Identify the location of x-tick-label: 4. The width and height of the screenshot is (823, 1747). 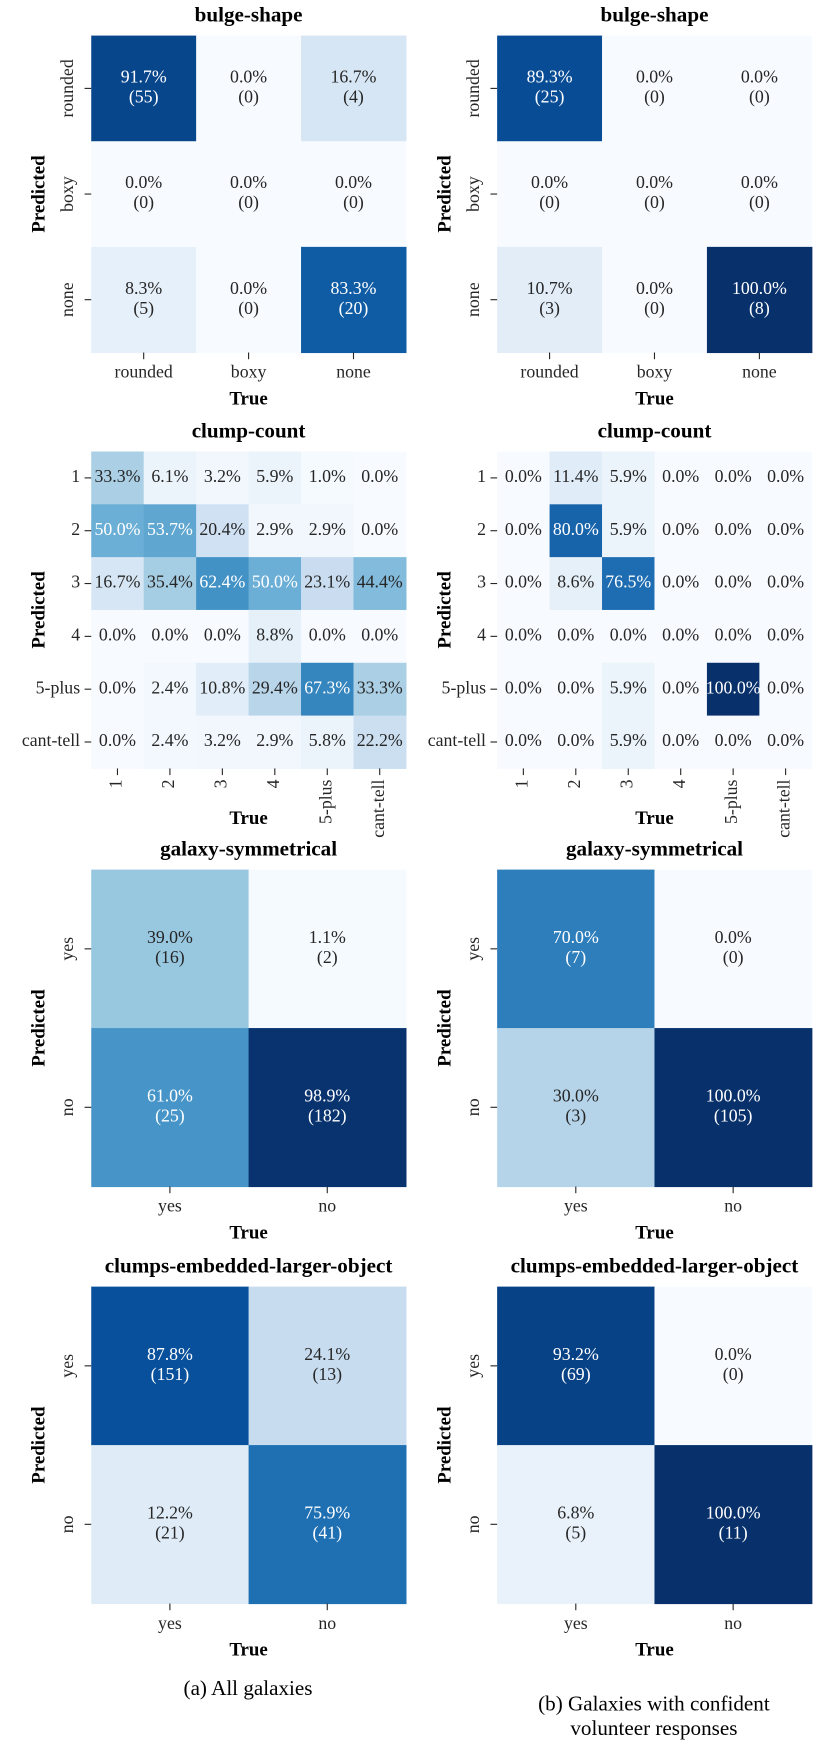
(679, 783).